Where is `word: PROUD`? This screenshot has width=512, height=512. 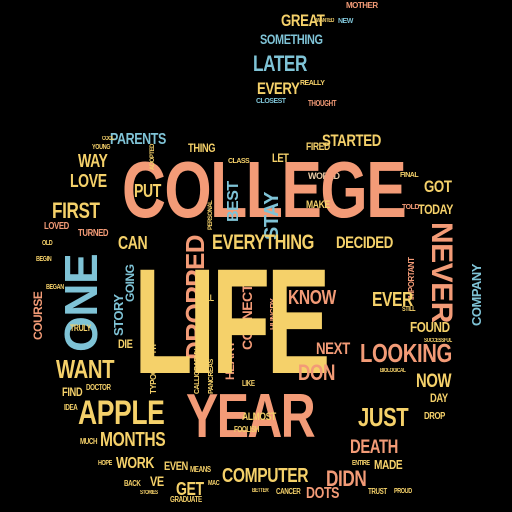 word: PROUD is located at coordinates (403, 491).